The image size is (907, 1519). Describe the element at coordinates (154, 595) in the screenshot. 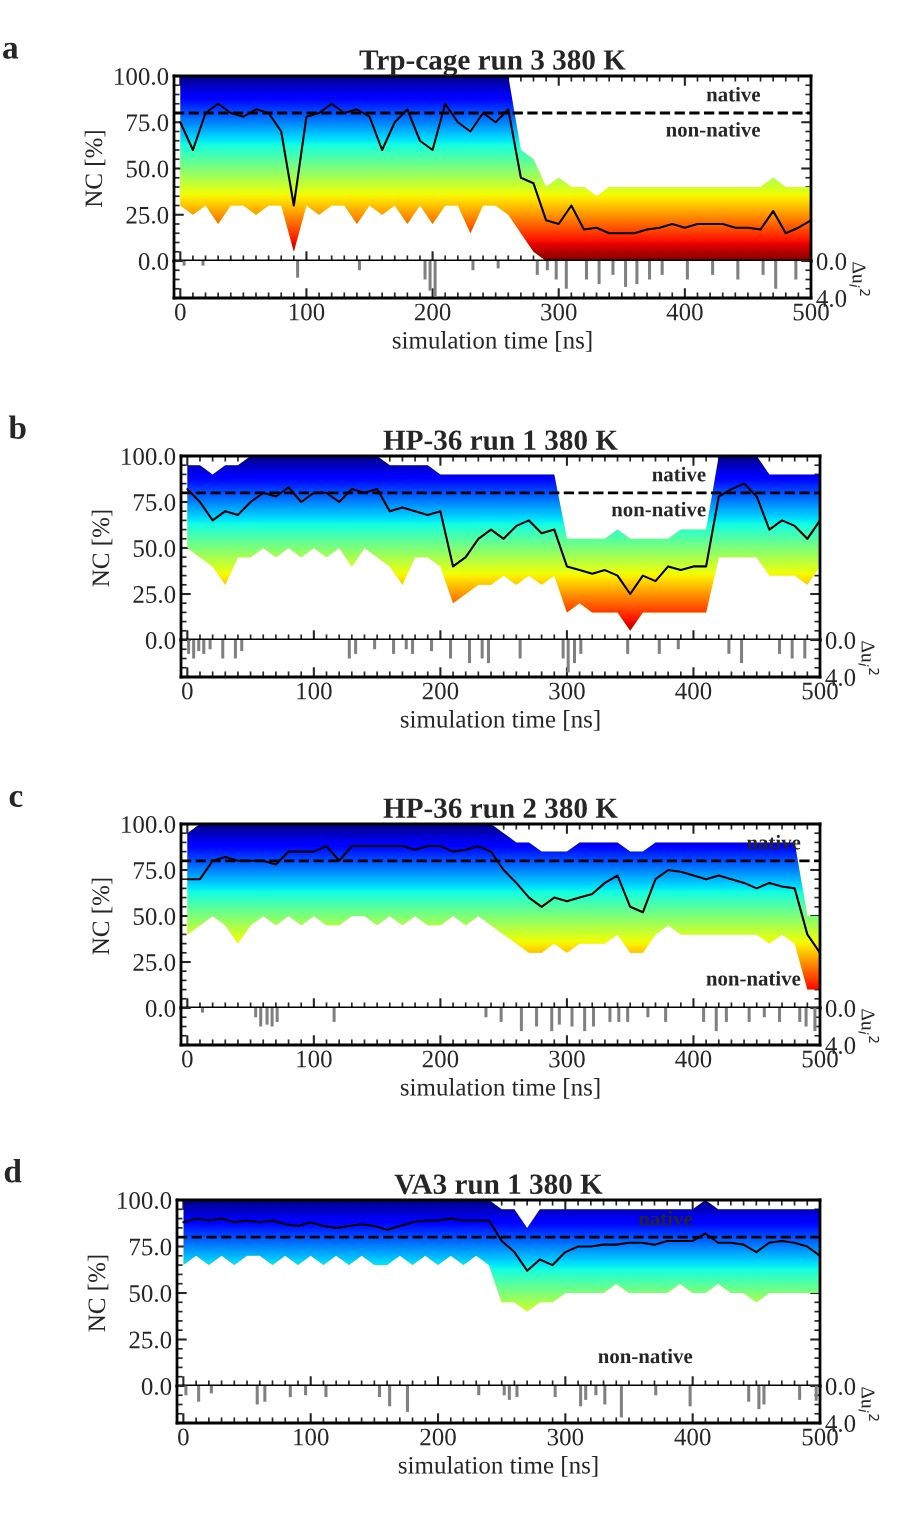

I see `y-tick-label: 25.0` at that location.